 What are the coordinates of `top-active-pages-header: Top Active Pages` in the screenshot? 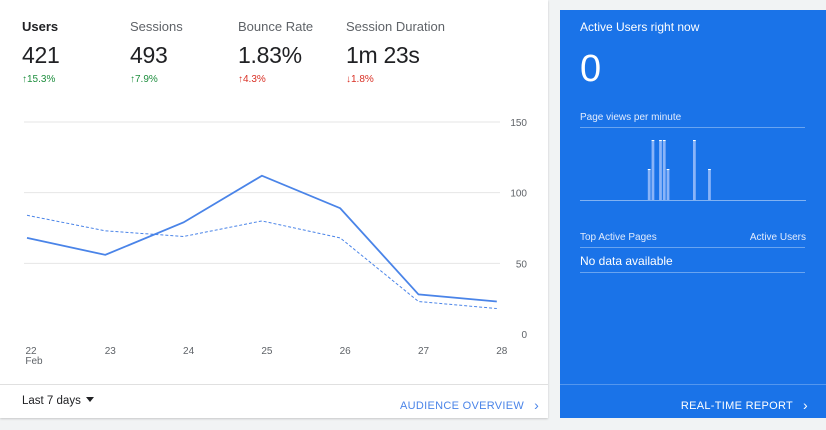 It's located at (618, 237).